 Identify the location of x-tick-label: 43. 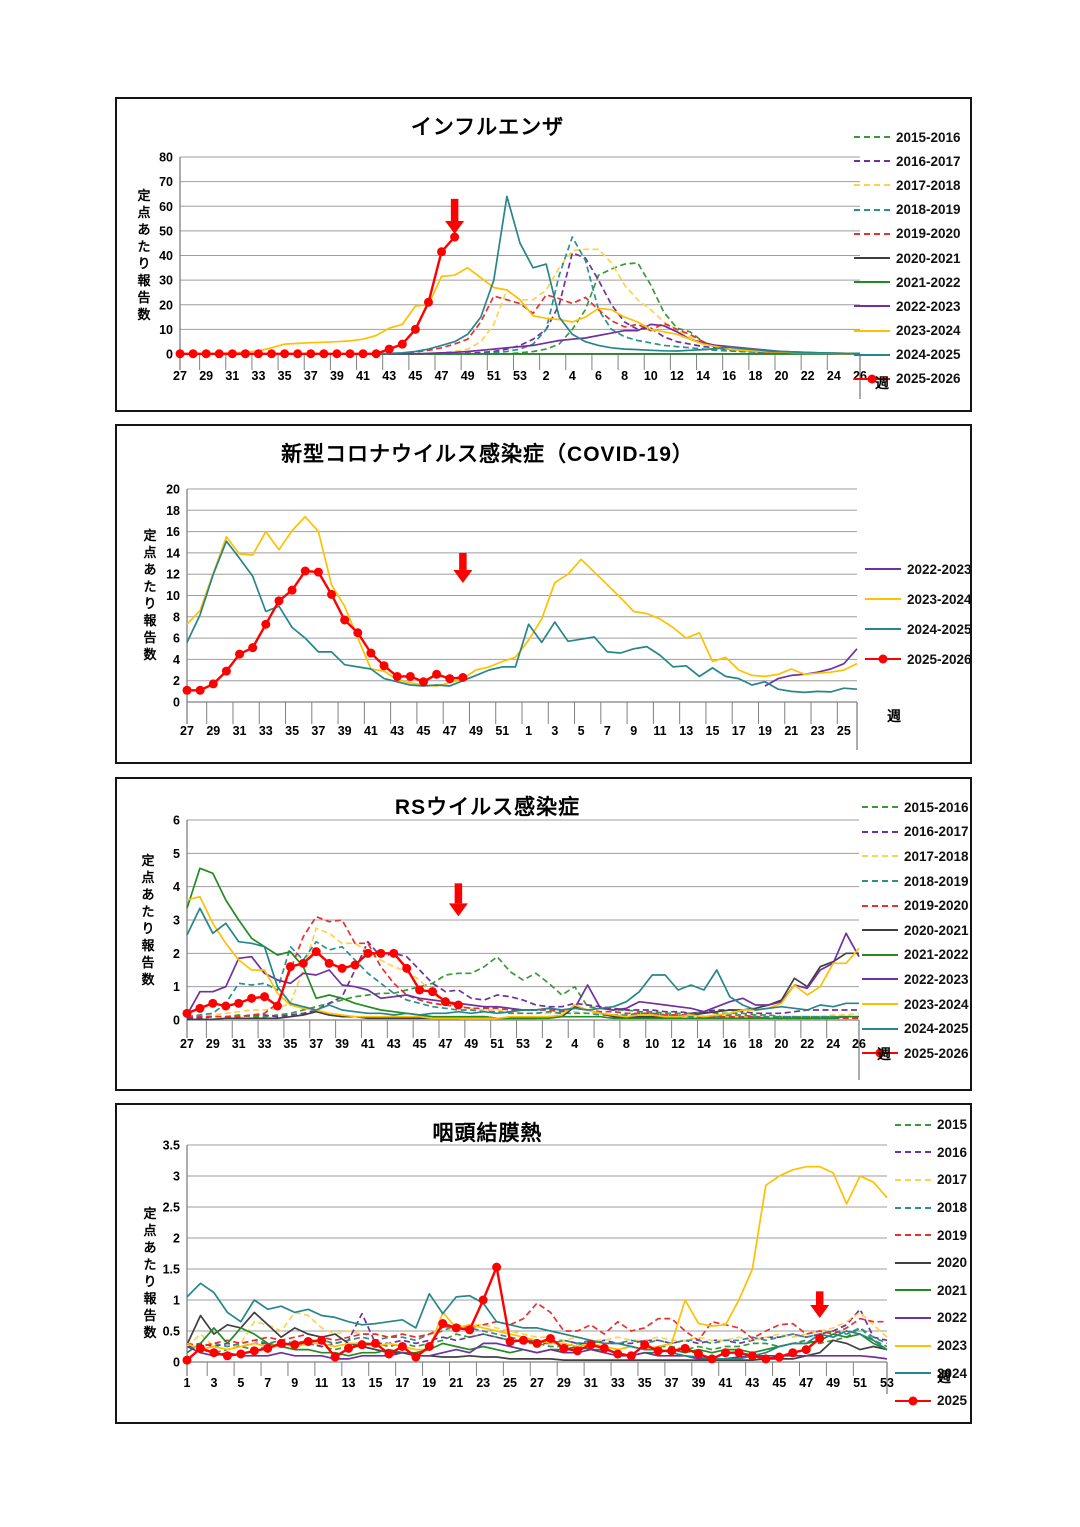
(394, 1044).